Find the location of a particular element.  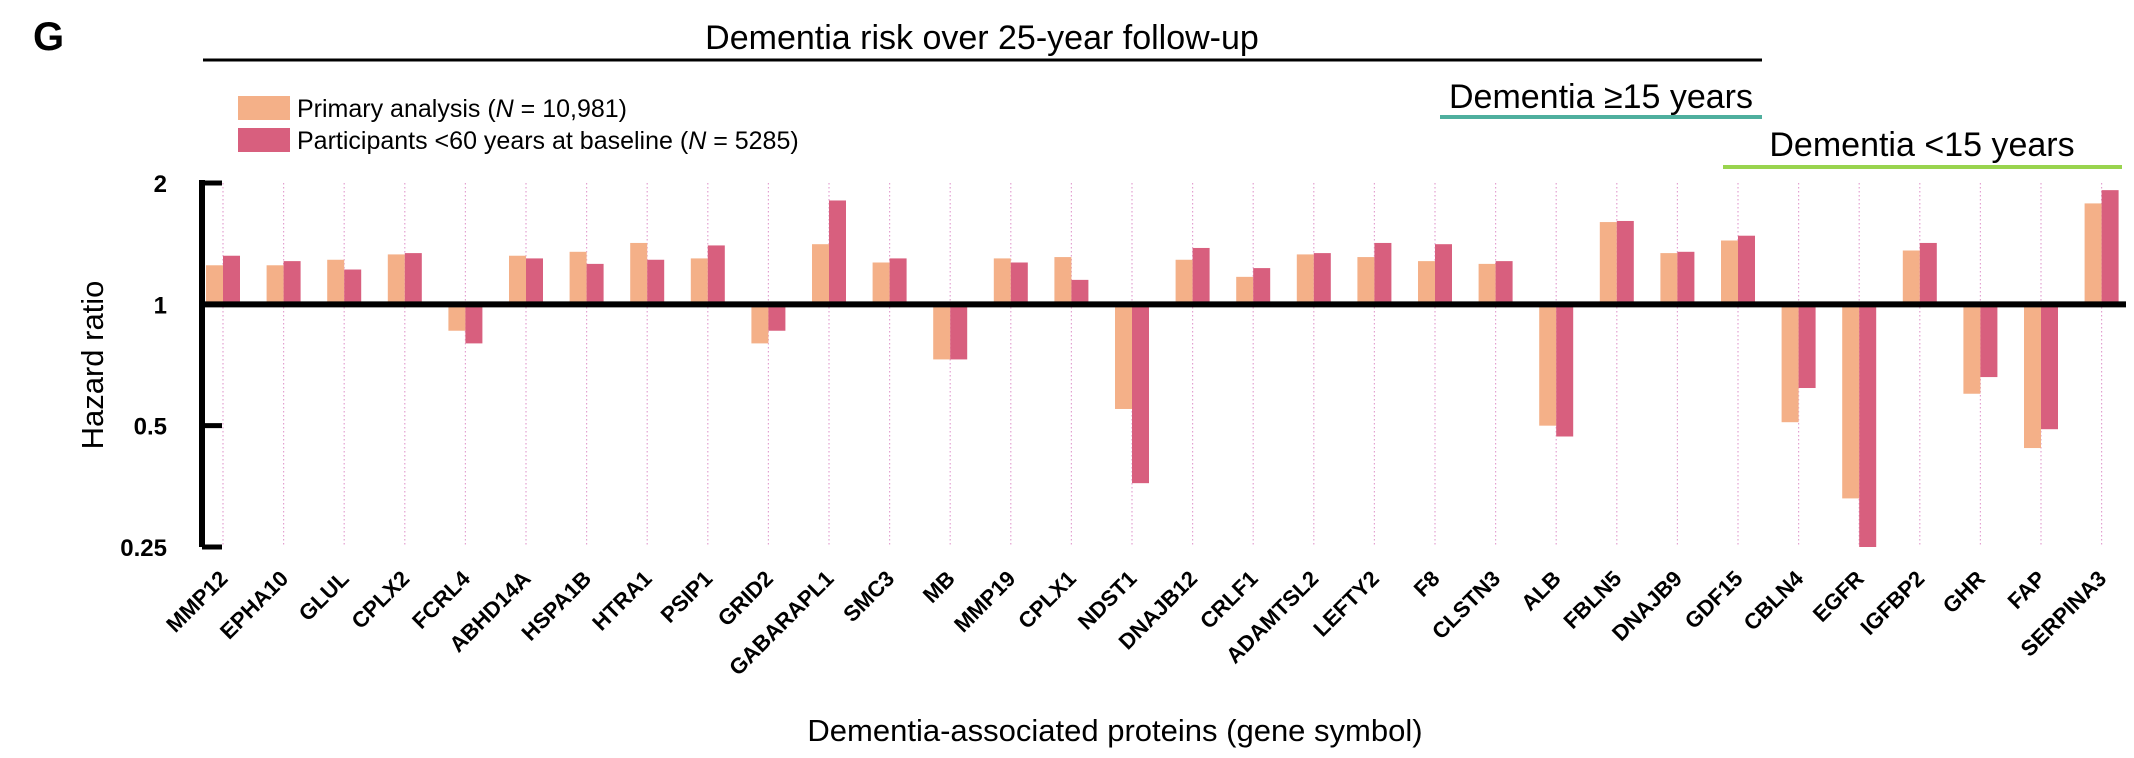

bar-under60-mb is located at coordinates (959, 332).